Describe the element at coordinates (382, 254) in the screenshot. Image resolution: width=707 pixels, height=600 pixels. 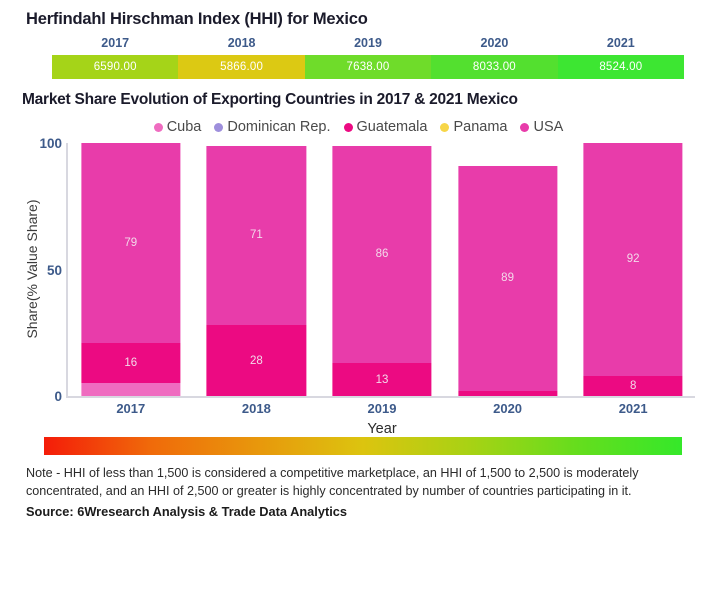
I see `bar-segment-usa-2019: 86` at that location.